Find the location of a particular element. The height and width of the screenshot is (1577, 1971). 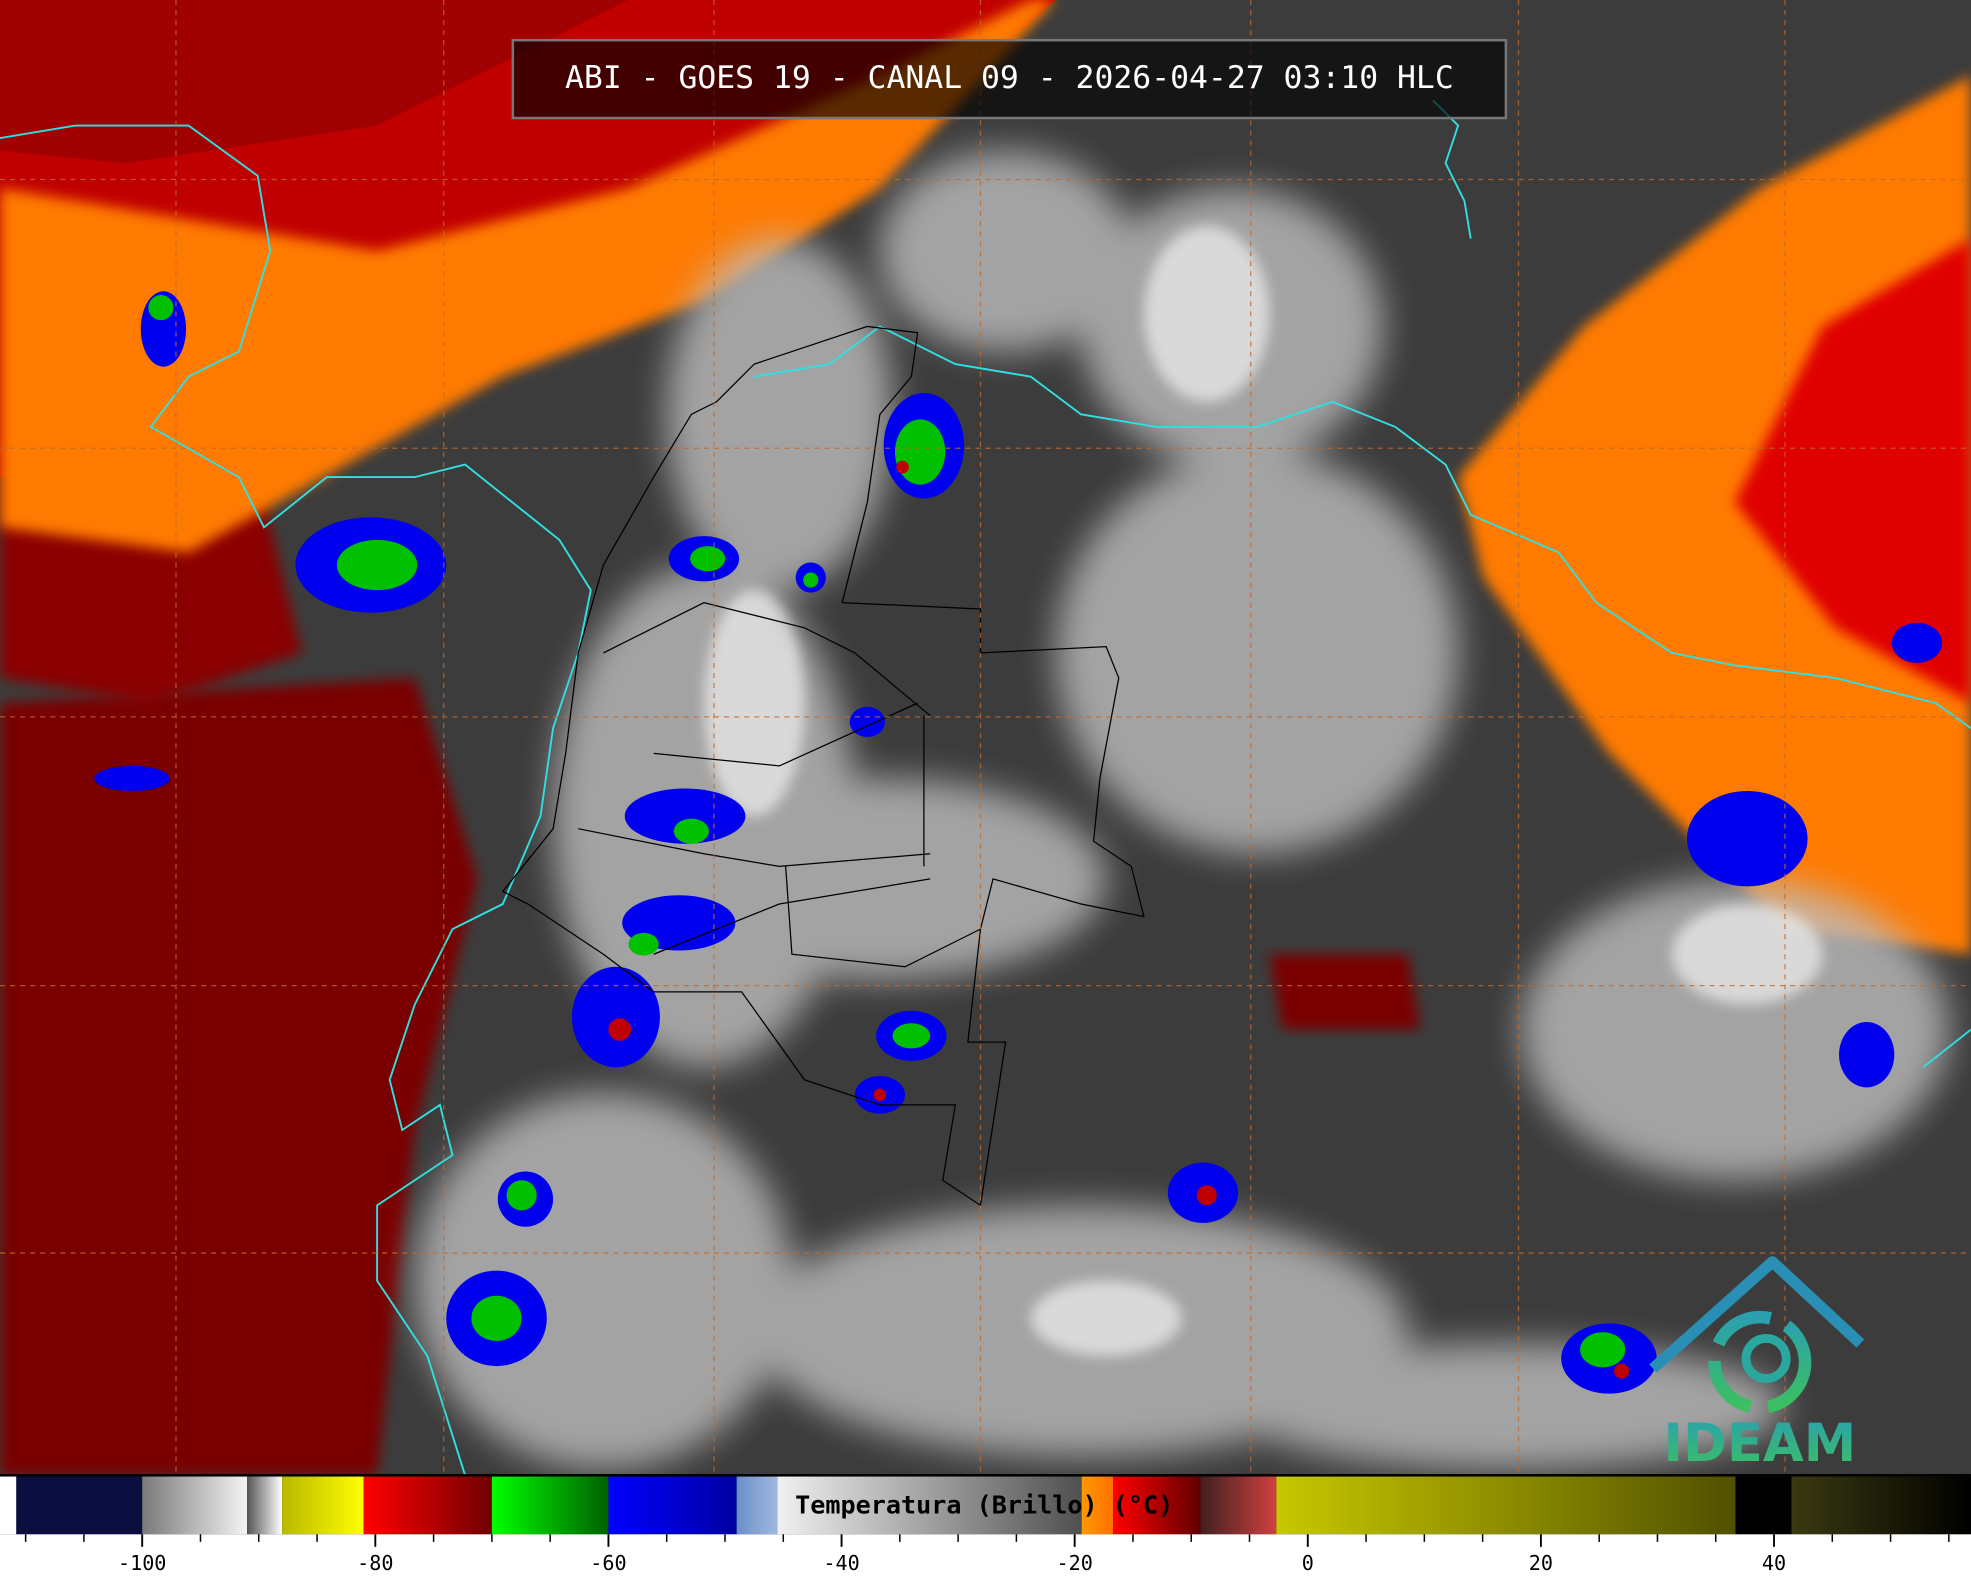

title-box is located at coordinates (1009, 79).